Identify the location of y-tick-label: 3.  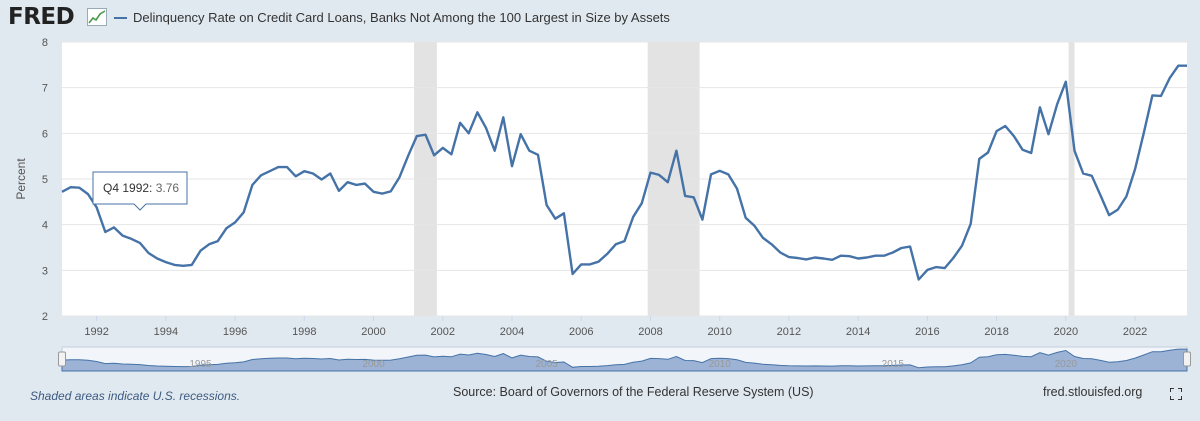
(45, 271).